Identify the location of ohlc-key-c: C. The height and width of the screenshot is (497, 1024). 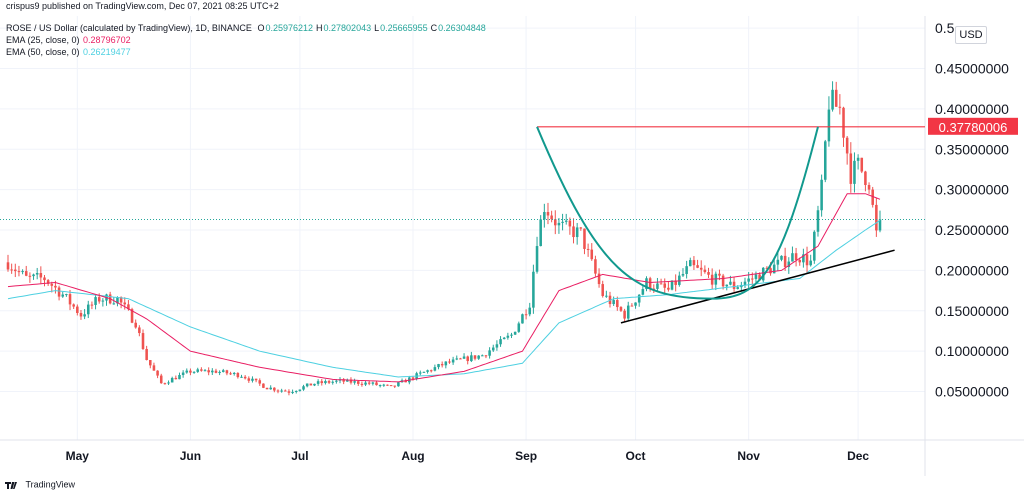
(434, 28).